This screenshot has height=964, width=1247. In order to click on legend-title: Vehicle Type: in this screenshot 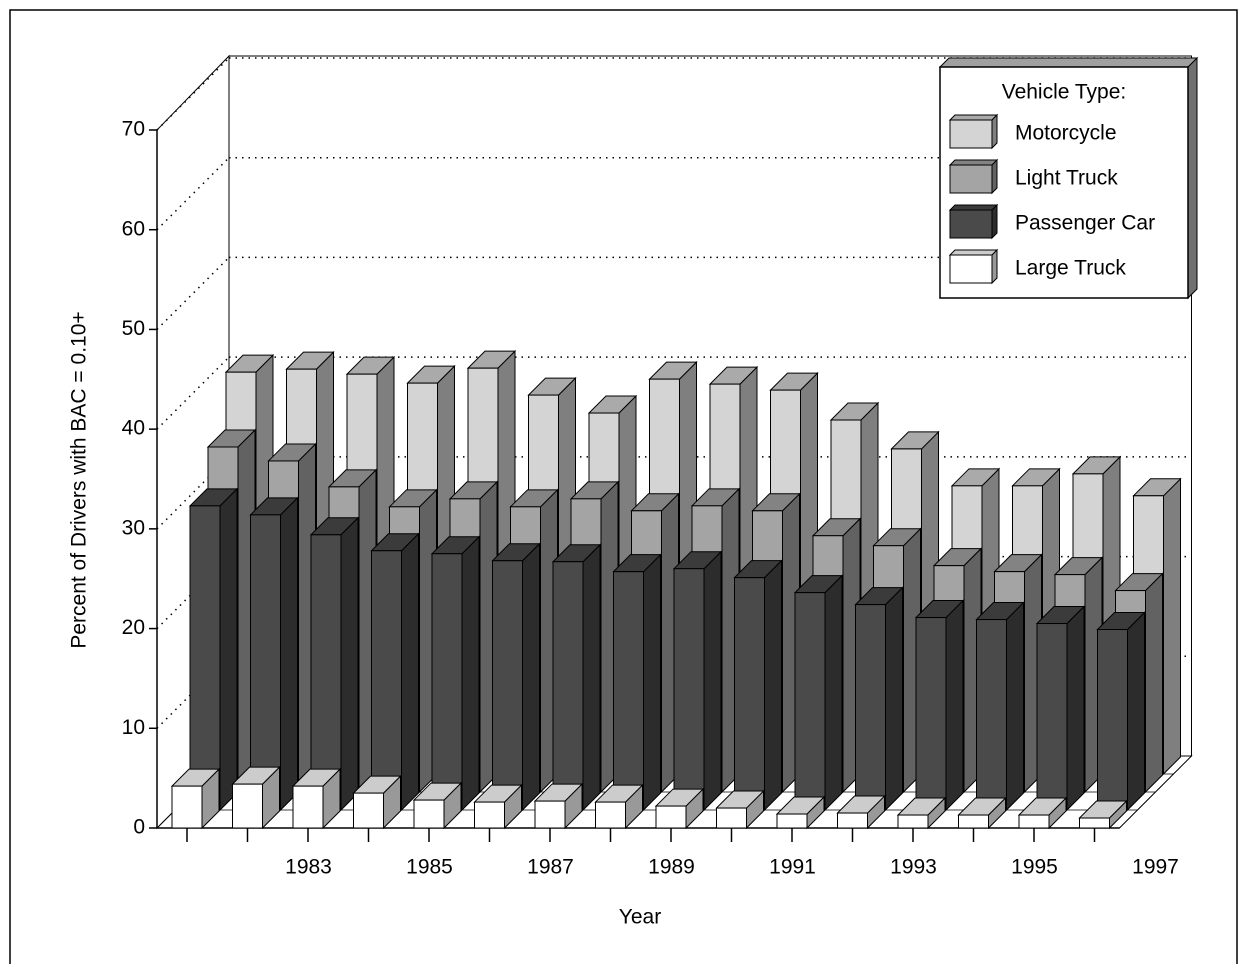, I will do `click(1064, 92)`.